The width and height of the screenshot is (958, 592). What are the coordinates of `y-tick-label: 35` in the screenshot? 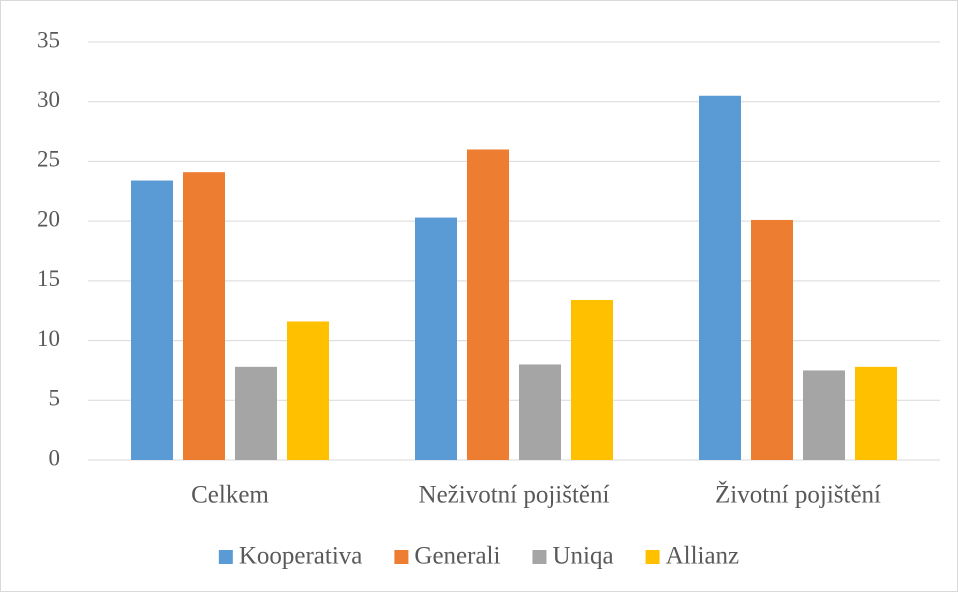 It's located at (48, 39).